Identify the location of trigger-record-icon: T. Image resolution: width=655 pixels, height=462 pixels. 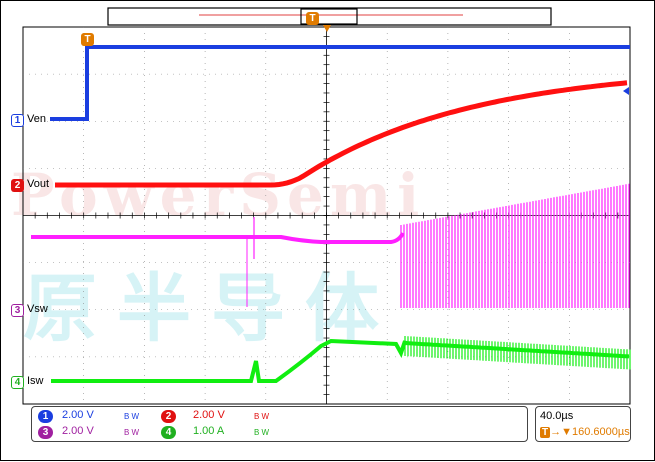
(312, 18).